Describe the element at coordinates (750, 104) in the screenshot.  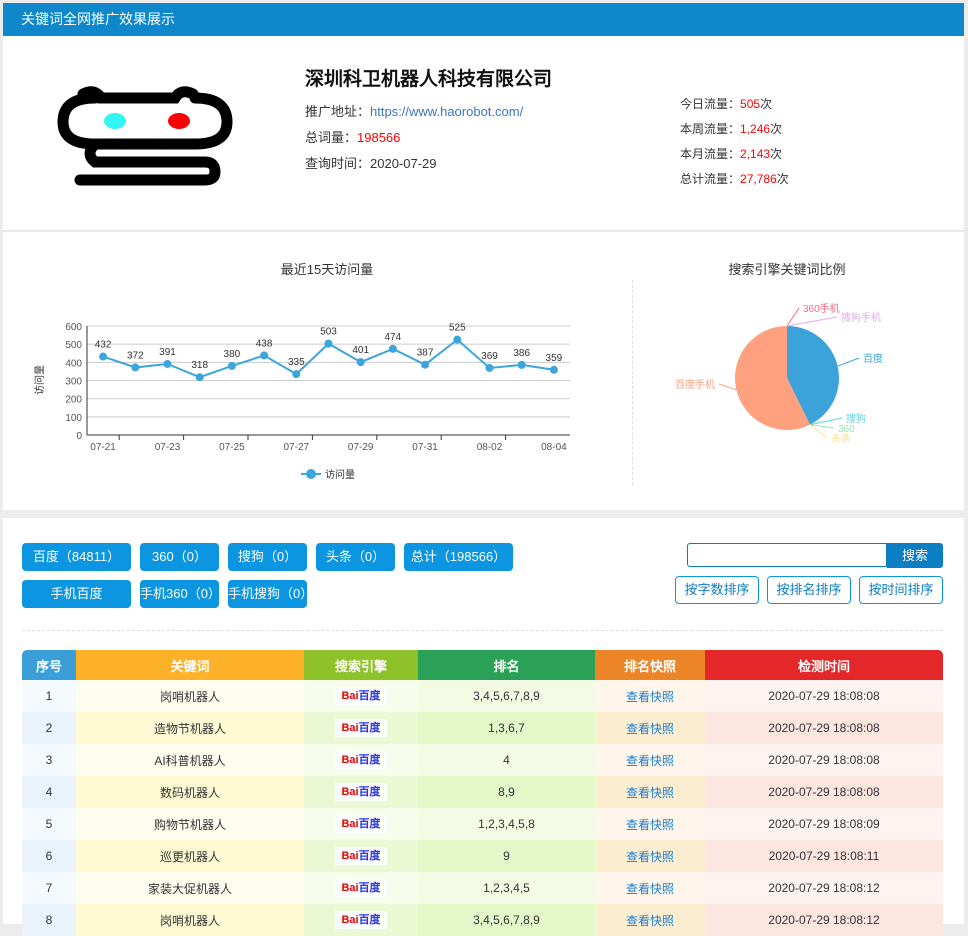
I see `traffic-value: 505` at that location.